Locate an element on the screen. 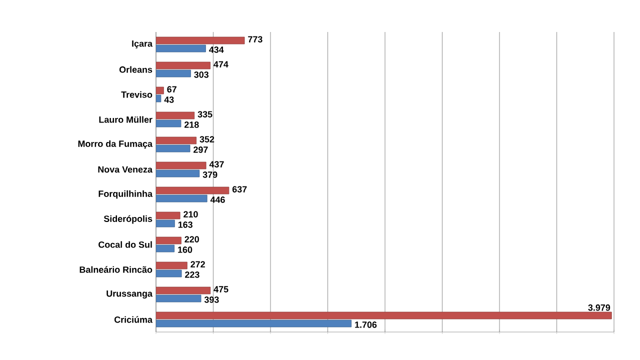  y-tick-label: Balneário Rincão is located at coordinates (116, 269).